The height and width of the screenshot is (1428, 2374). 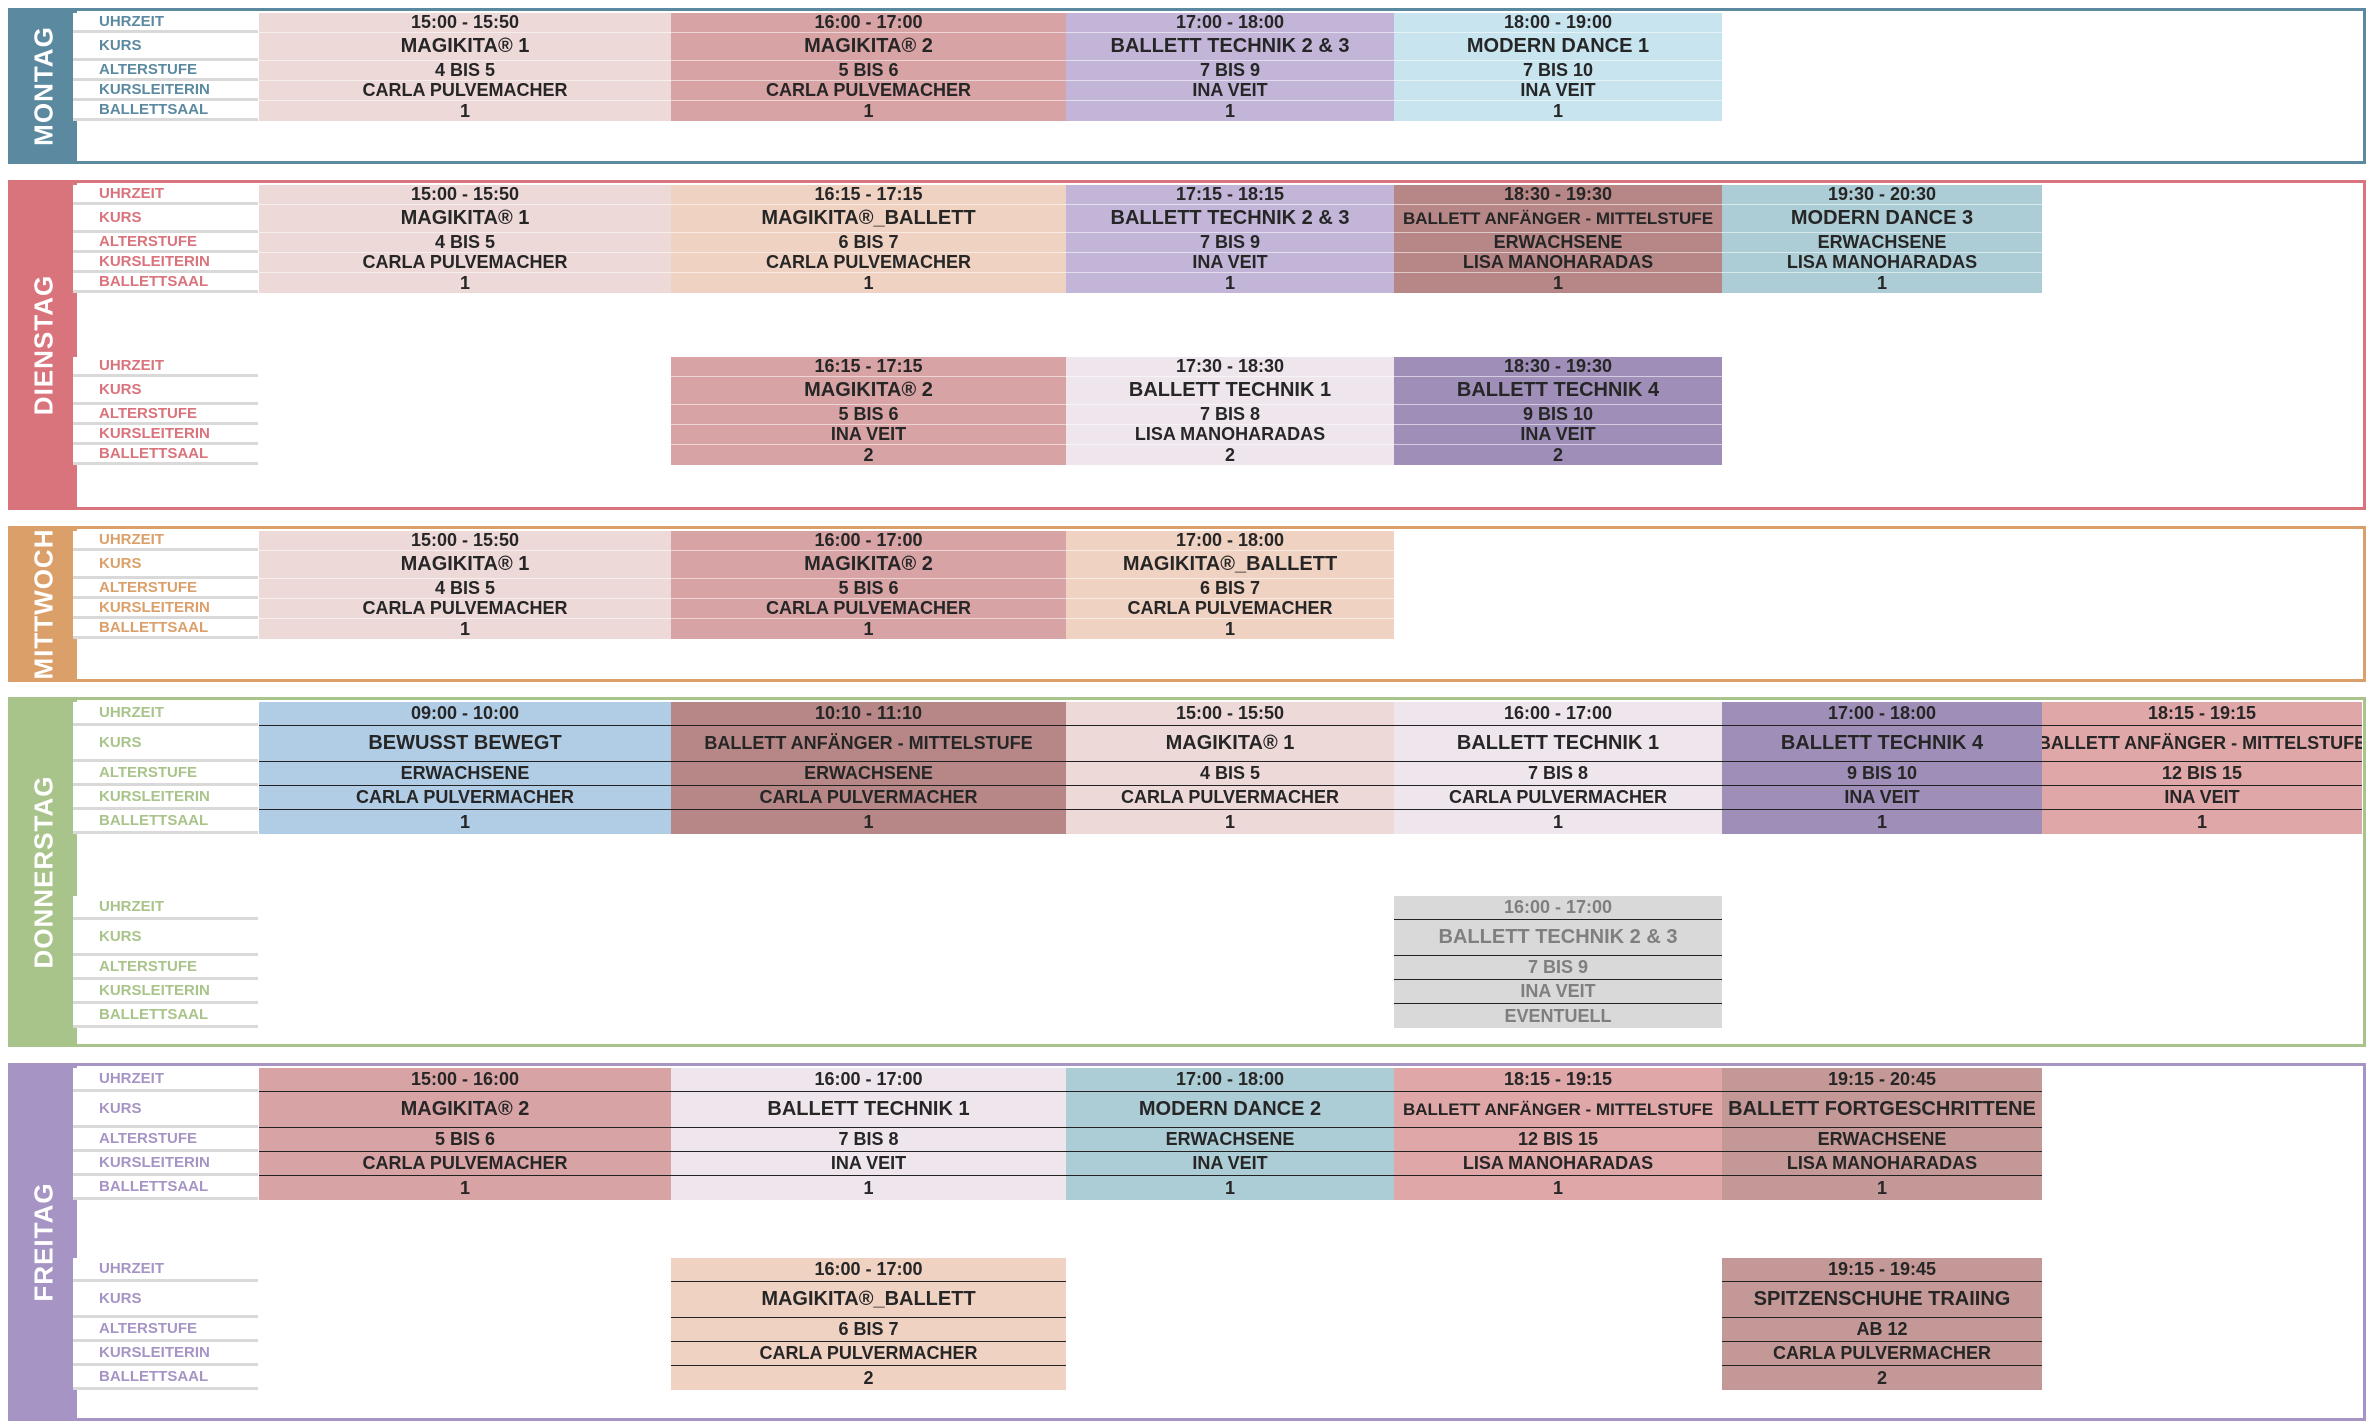 I want to click on row-label-ballettsaal: BALLETTSAAL, so click(x=165, y=822).